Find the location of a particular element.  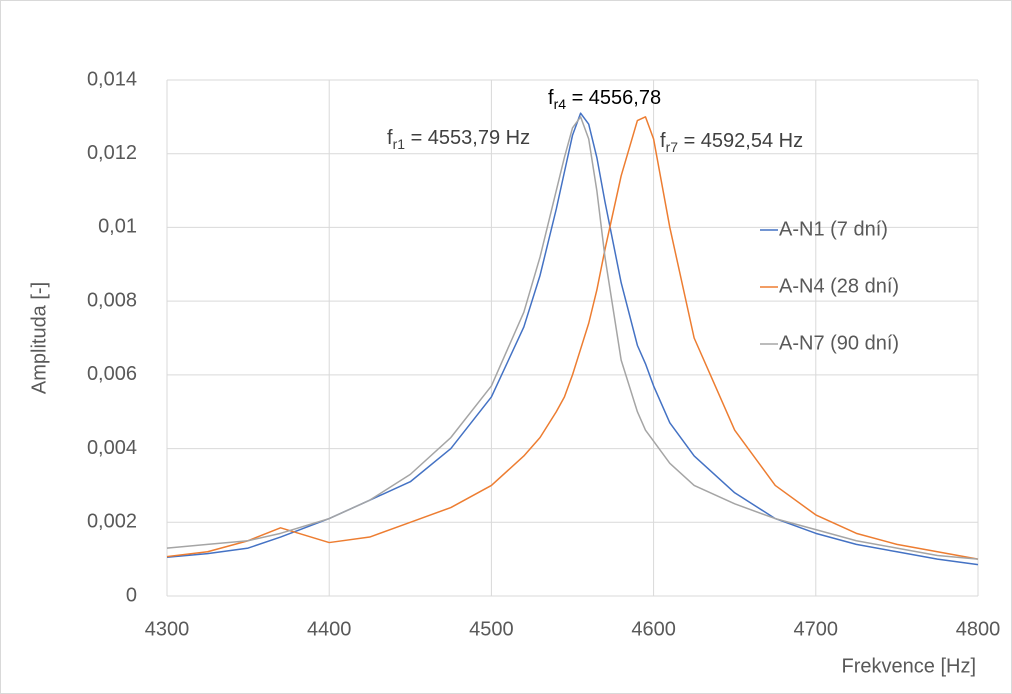

x-tick-label: 4500 is located at coordinates (491, 629).